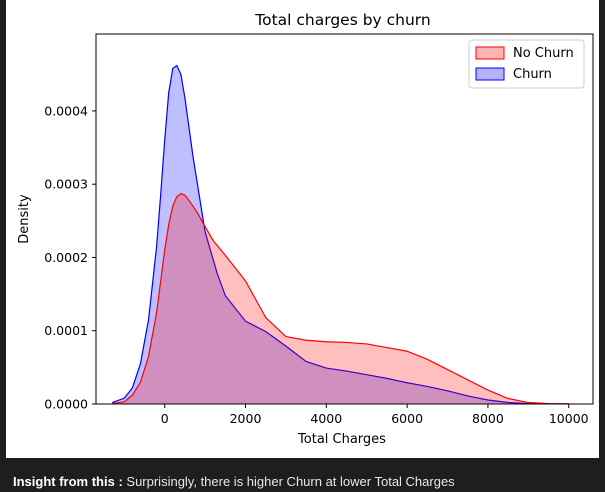 The image size is (605, 492). I want to click on x-tick-label: 2000, so click(246, 418).